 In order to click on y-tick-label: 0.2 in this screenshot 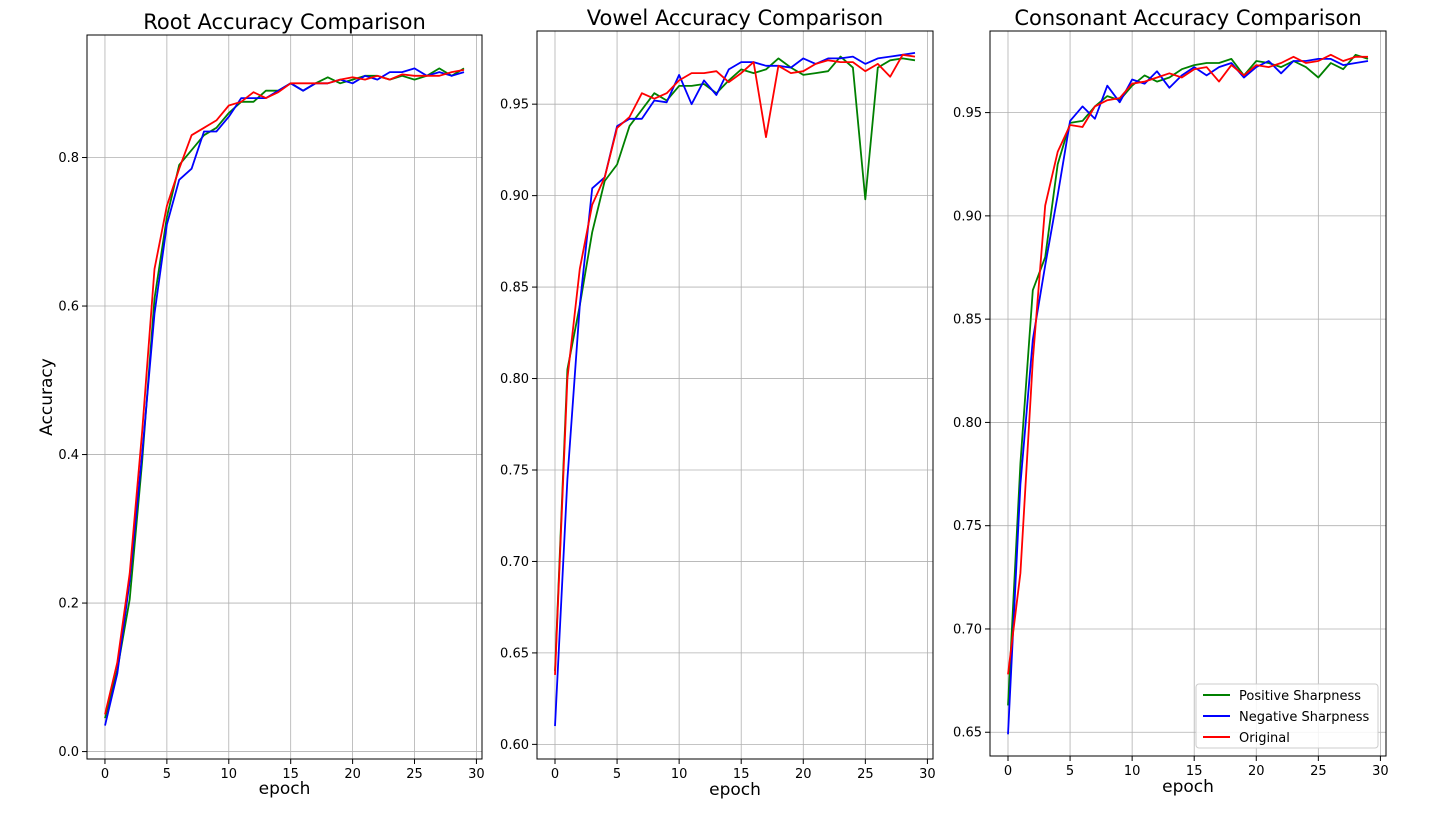, I will do `click(68, 604)`.